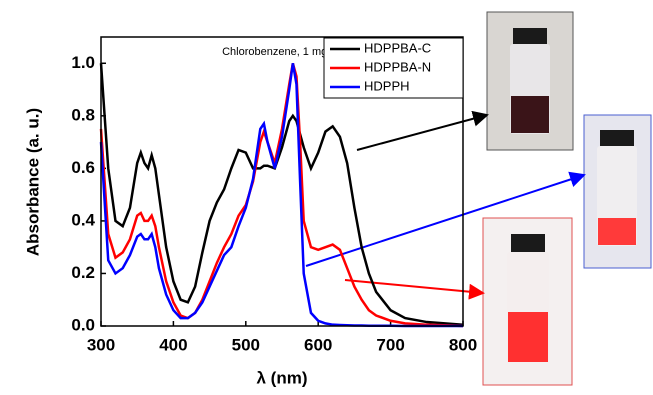 This screenshot has width=653, height=395. Describe the element at coordinates (397, 47) in the screenshot. I see `legend-label: HDPPBA-C` at that location.